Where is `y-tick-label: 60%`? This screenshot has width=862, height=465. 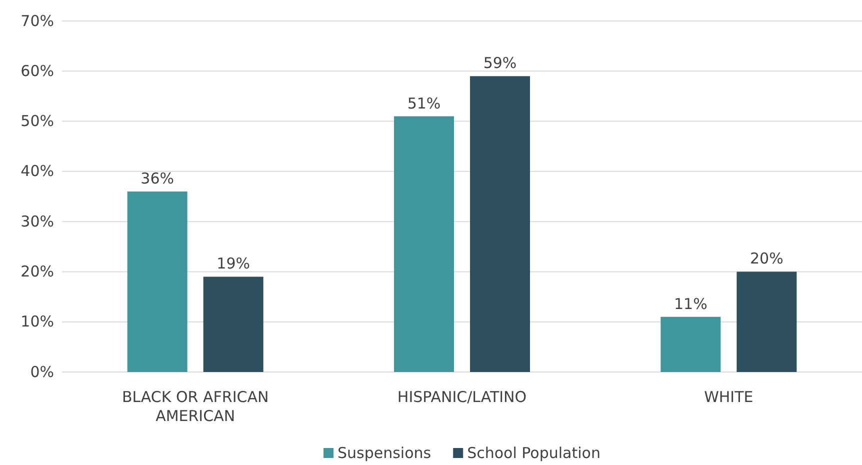 y-tick-label: 60% is located at coordinates (37, 71).